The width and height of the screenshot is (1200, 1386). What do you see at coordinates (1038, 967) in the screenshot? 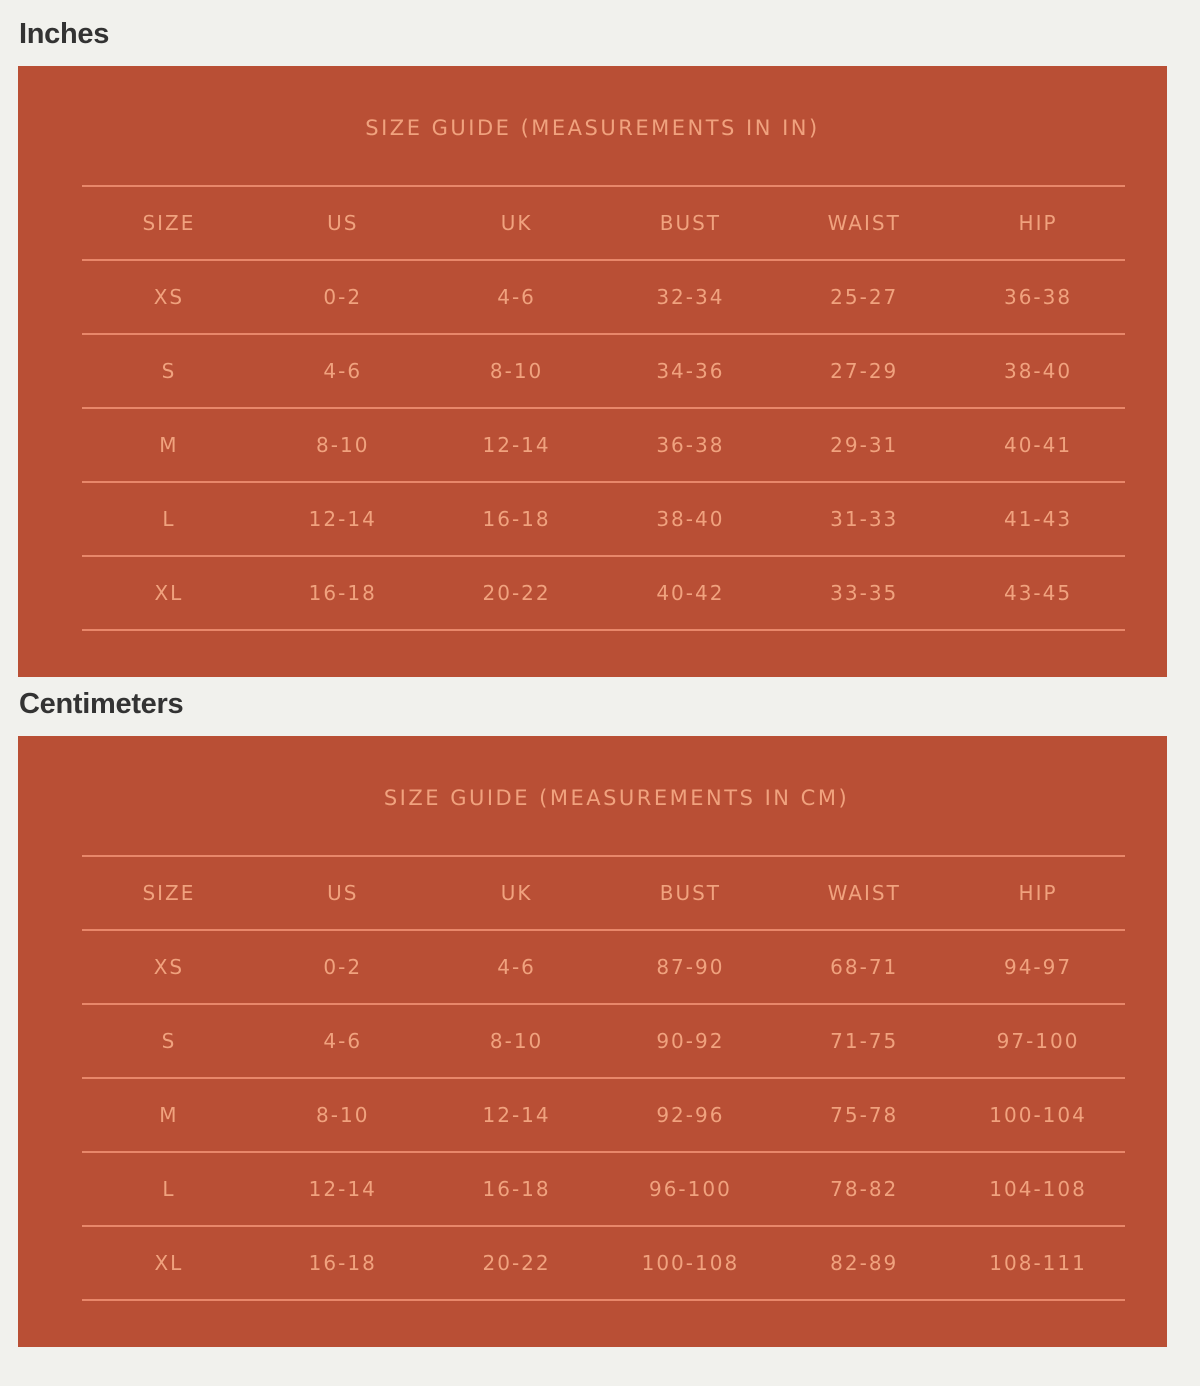
I see `table-cell: 94-97` at bounding box center [1038, 967].